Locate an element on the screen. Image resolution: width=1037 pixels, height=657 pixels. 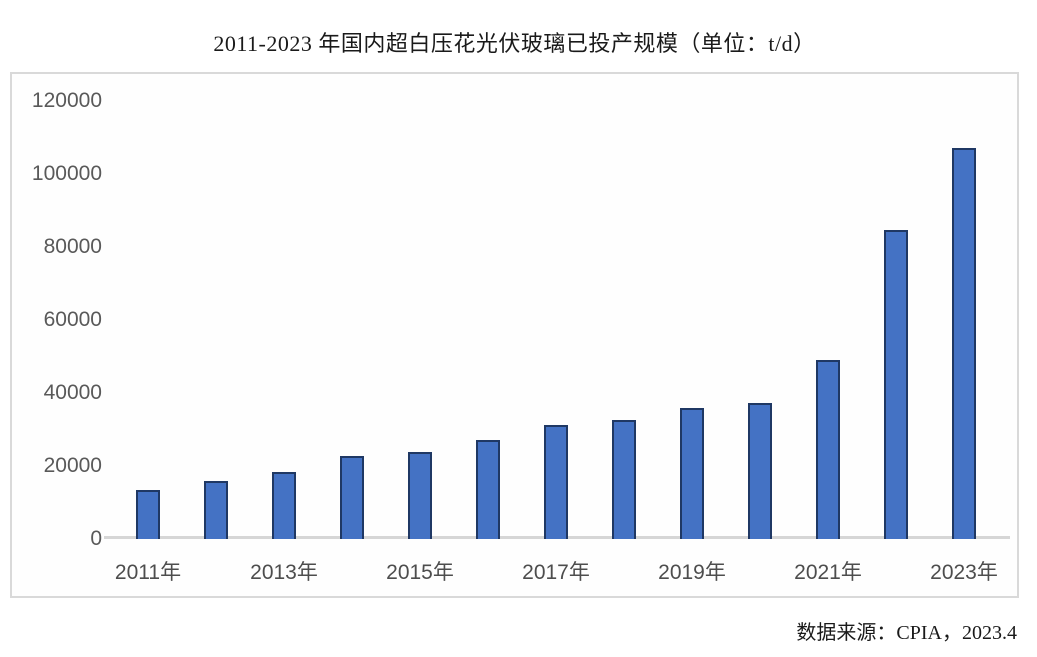
bar-2013 is located at coordinates (284, 505).